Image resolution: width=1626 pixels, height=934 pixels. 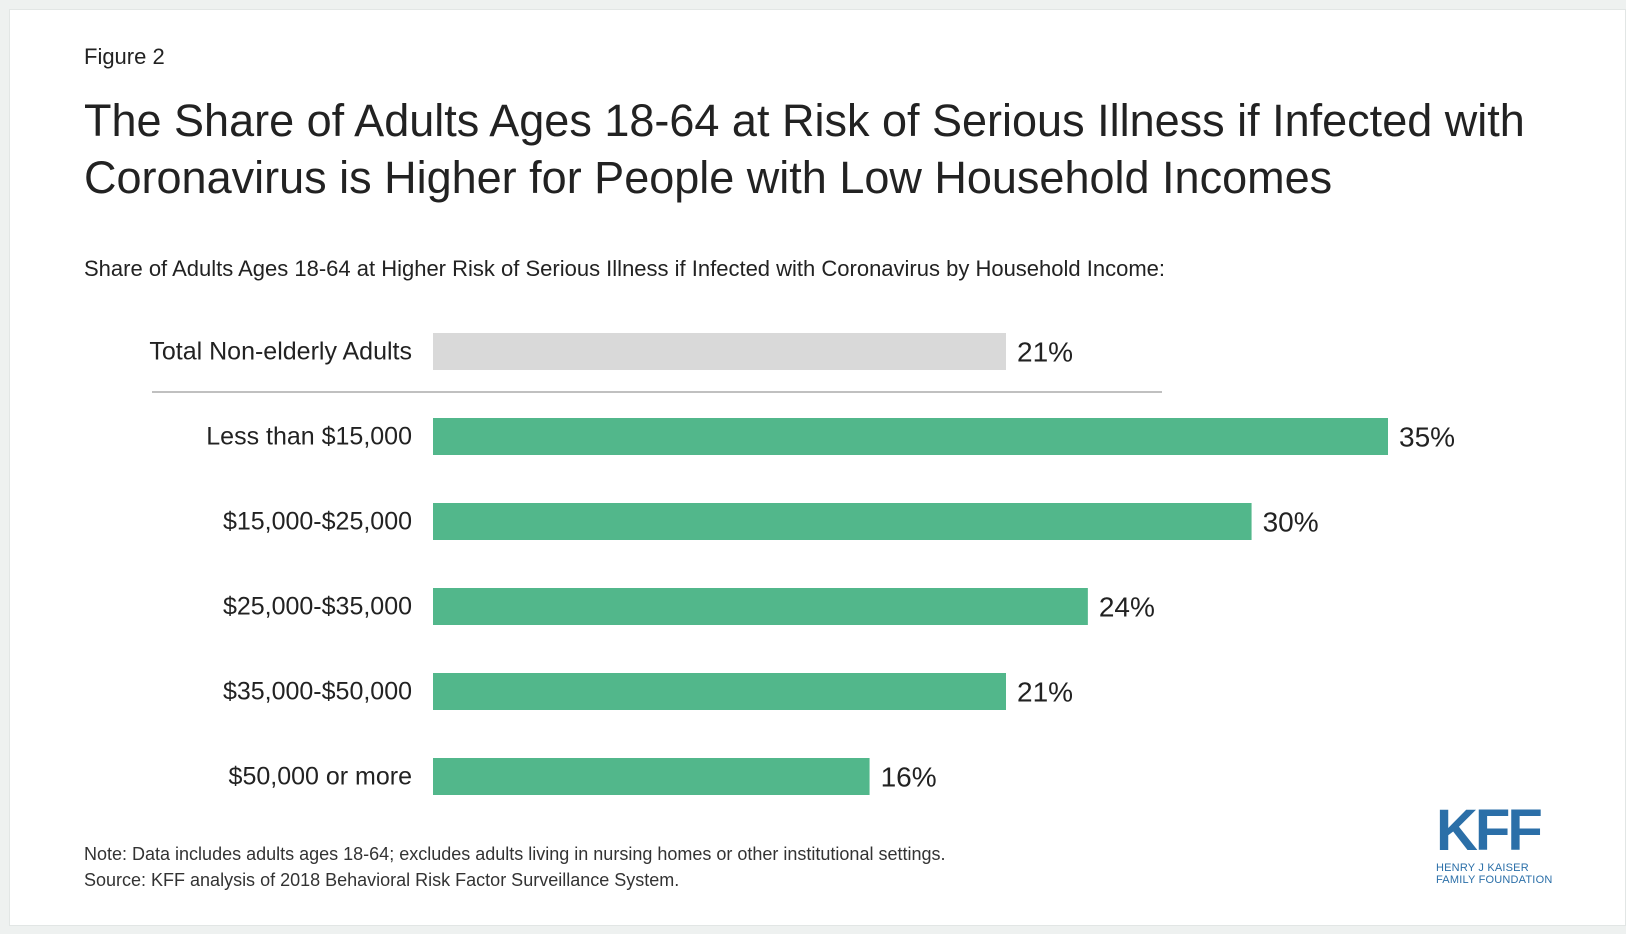 I want to click on figure-label: Figure 2, so click(x=124, y=56).